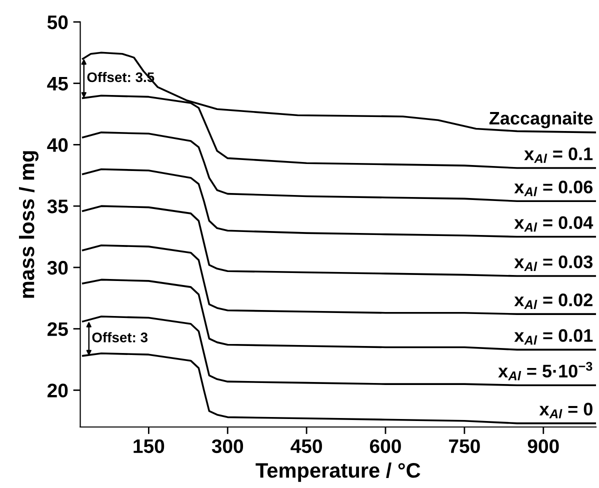 The image size is (599, 488). What do you see at coordinates (553, 301) in the screenshot?
I see `series-label: x$_{Al}$ = 0.02` at bounding box center [553, 301].